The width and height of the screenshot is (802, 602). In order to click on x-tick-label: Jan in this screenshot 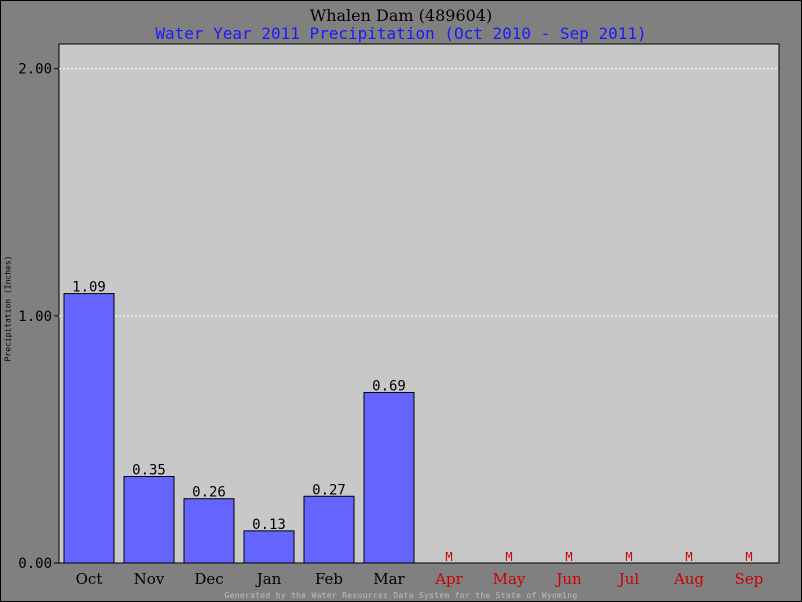, I will do `click(268, 579)`.